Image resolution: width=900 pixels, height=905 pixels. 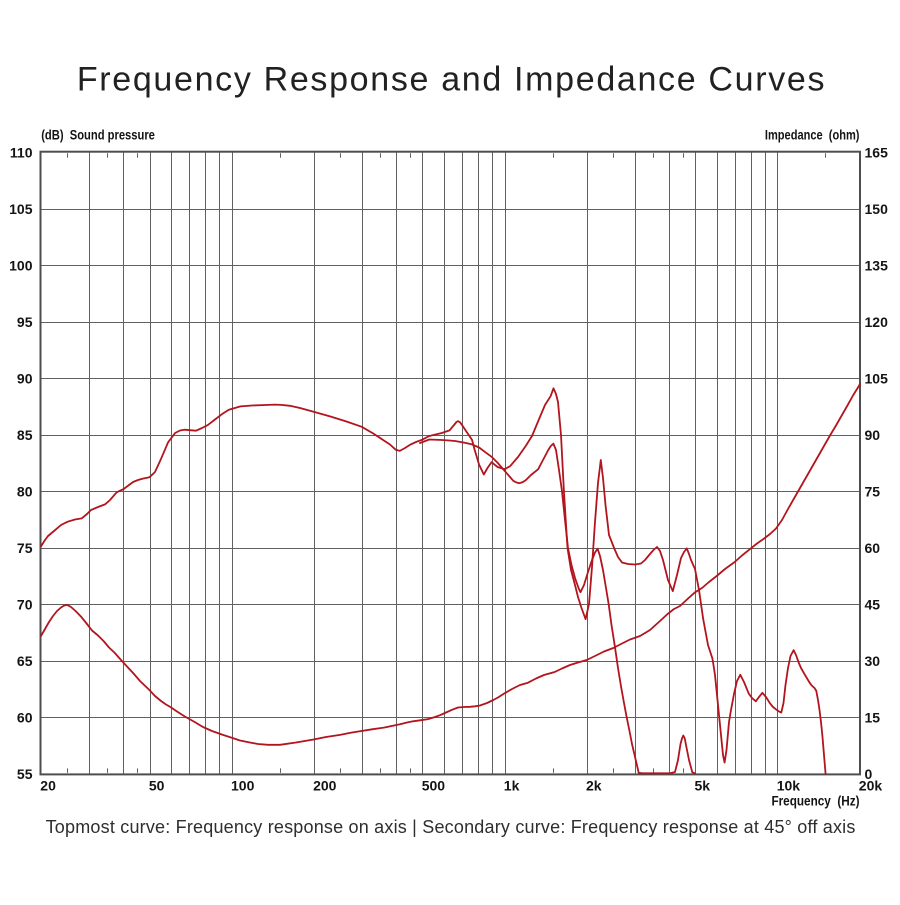 What do you see at coordinates (789, 785) in the screenshot?
I see `svg-text: 10k` at bounding box center [789, 785].